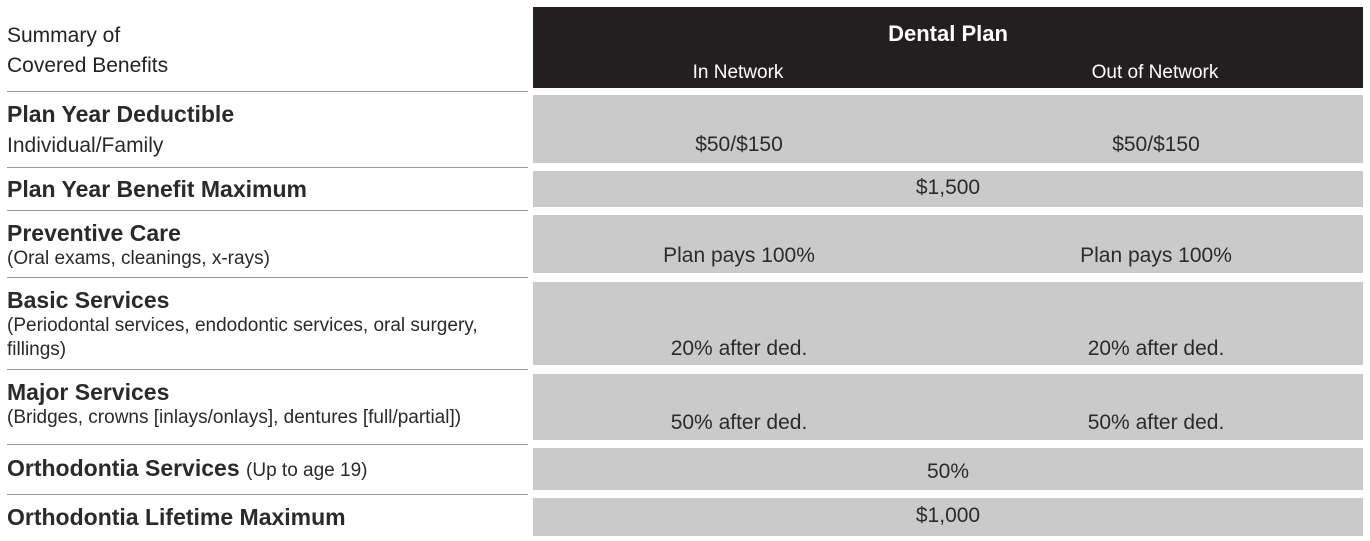  What do you see at coordinates (739, 255) in the screenshot?
I see `preventive-in-network: Plan pays 100%` at bounding box center [739, 255].